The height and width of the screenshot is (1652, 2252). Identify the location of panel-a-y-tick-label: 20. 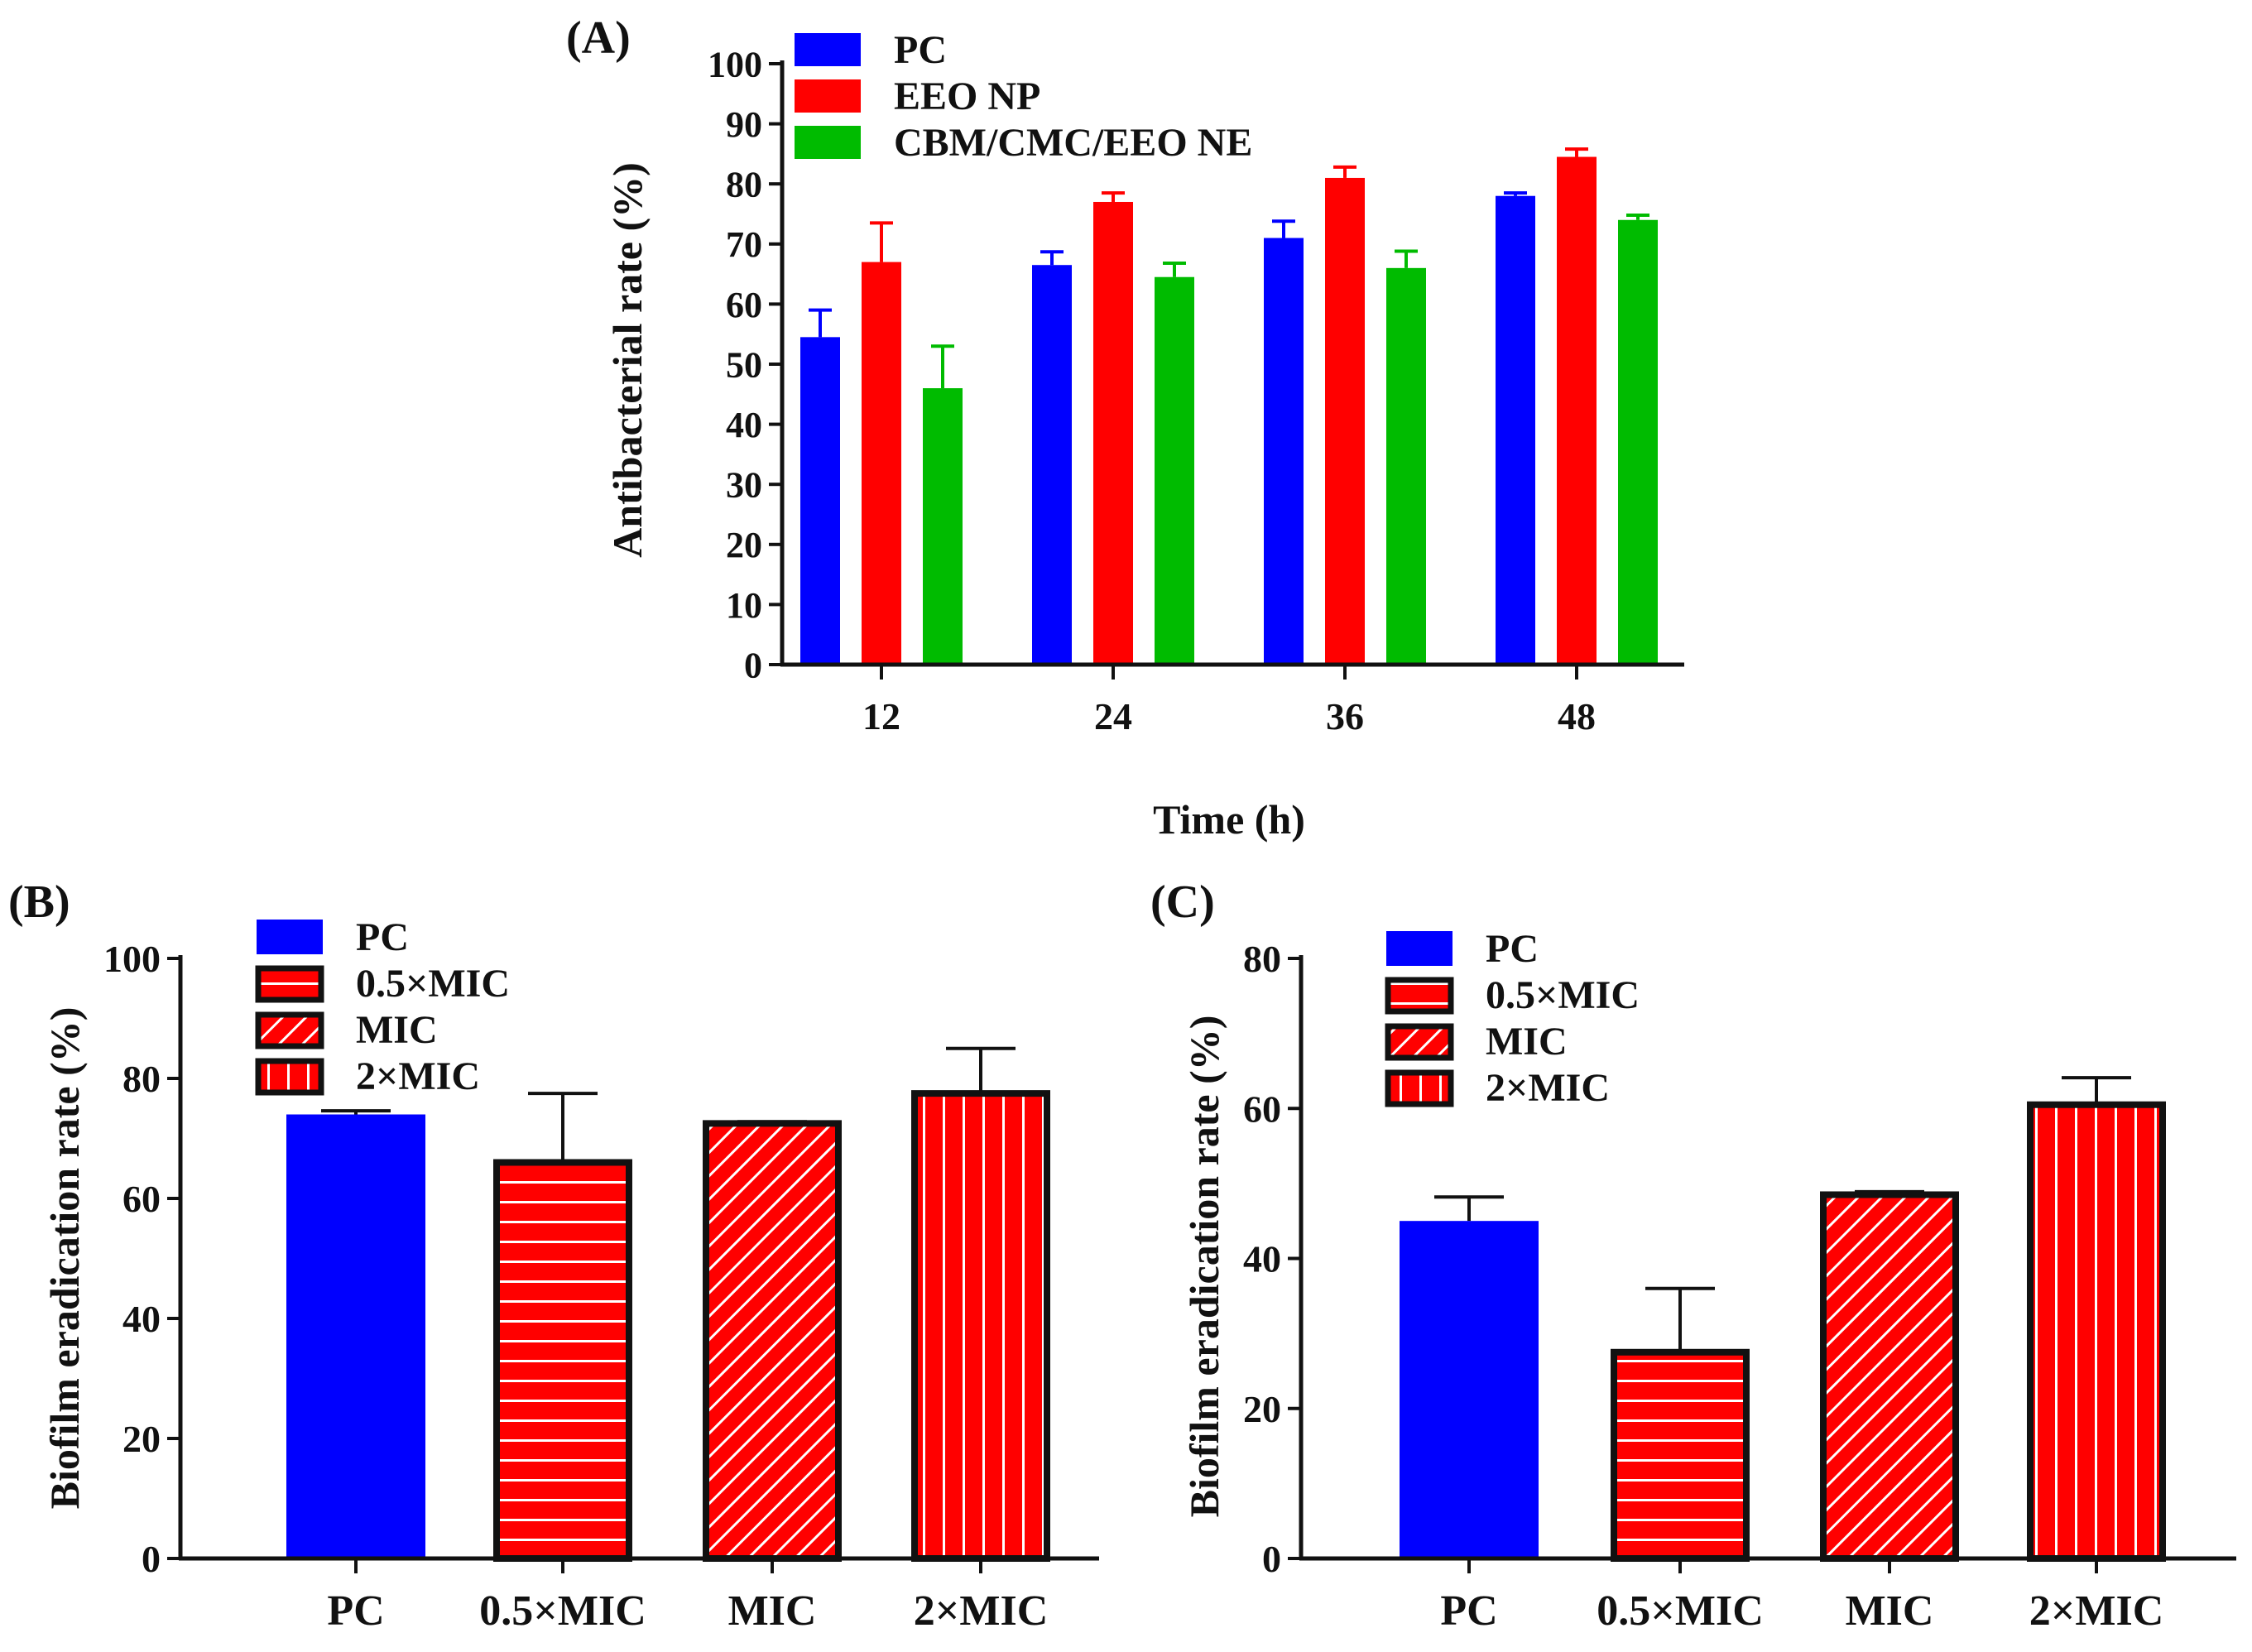
(744, 545).